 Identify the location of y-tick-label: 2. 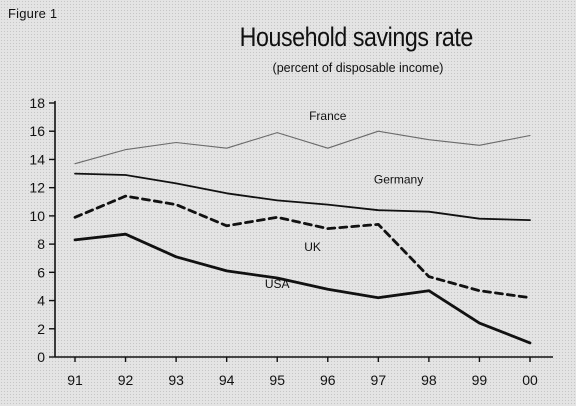
(41, 329).